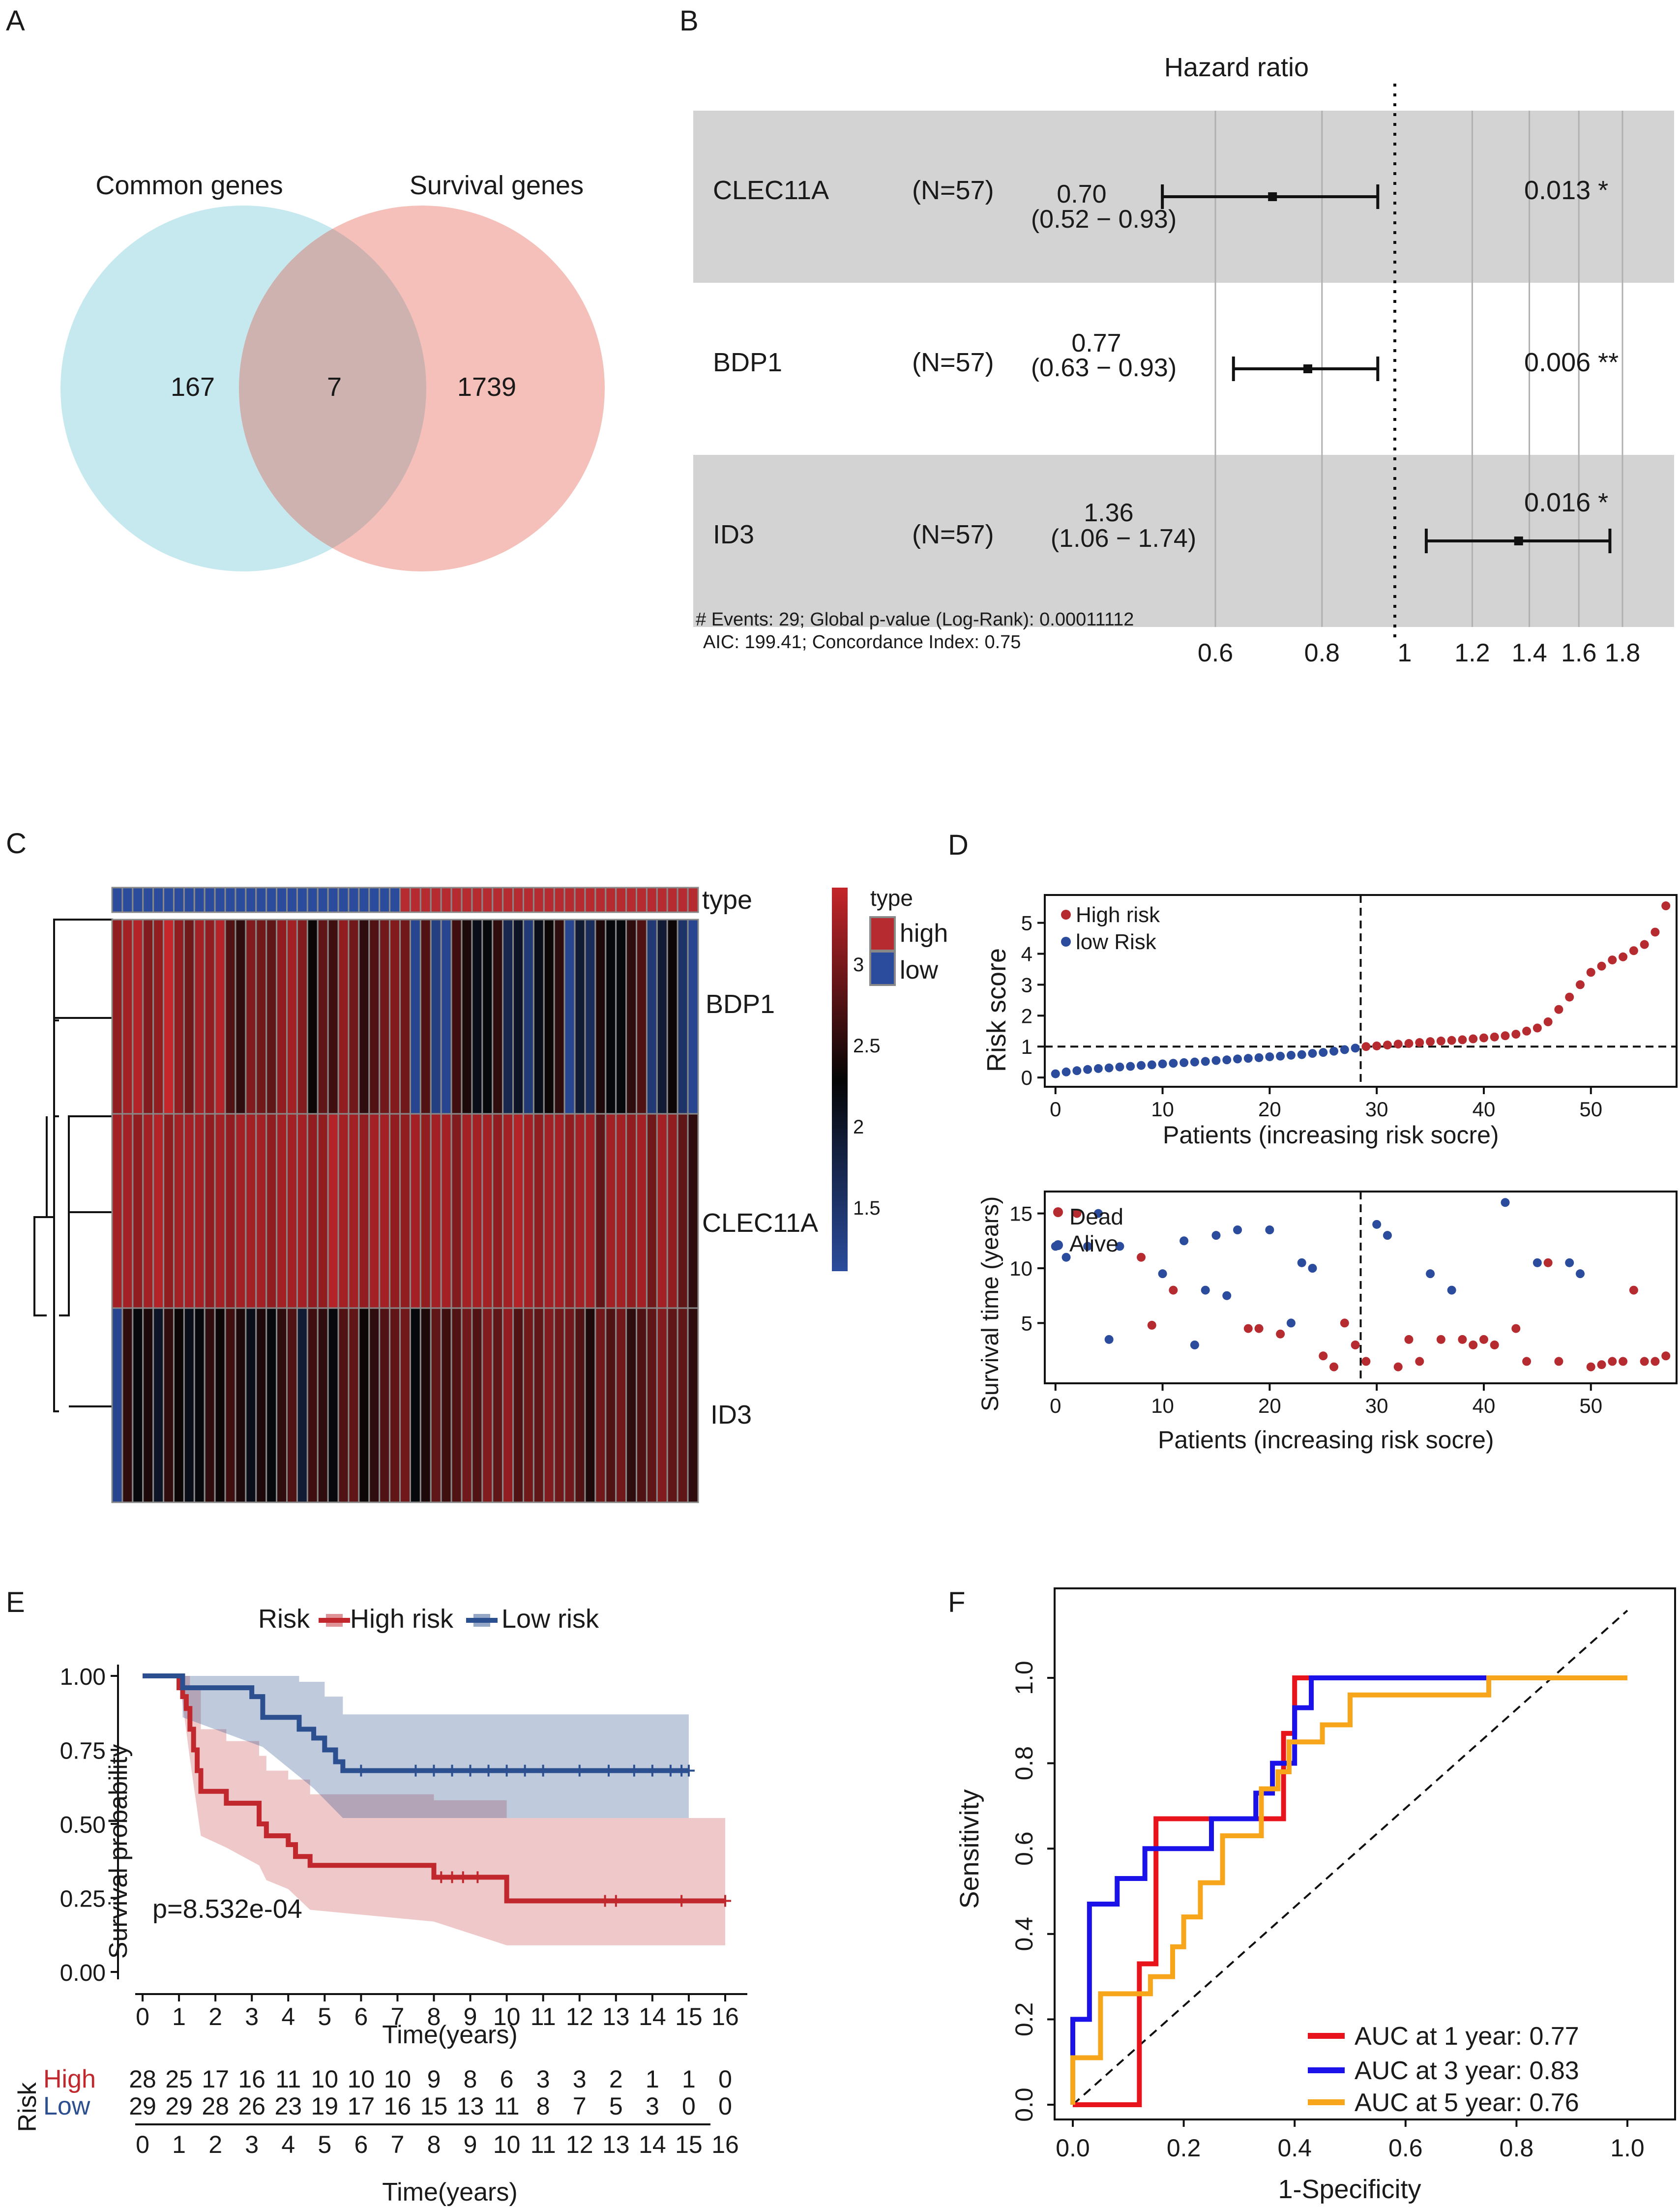  I want to click on venn-diagram: Common genes Survival genes 167 7 1739, so click(332, 371).